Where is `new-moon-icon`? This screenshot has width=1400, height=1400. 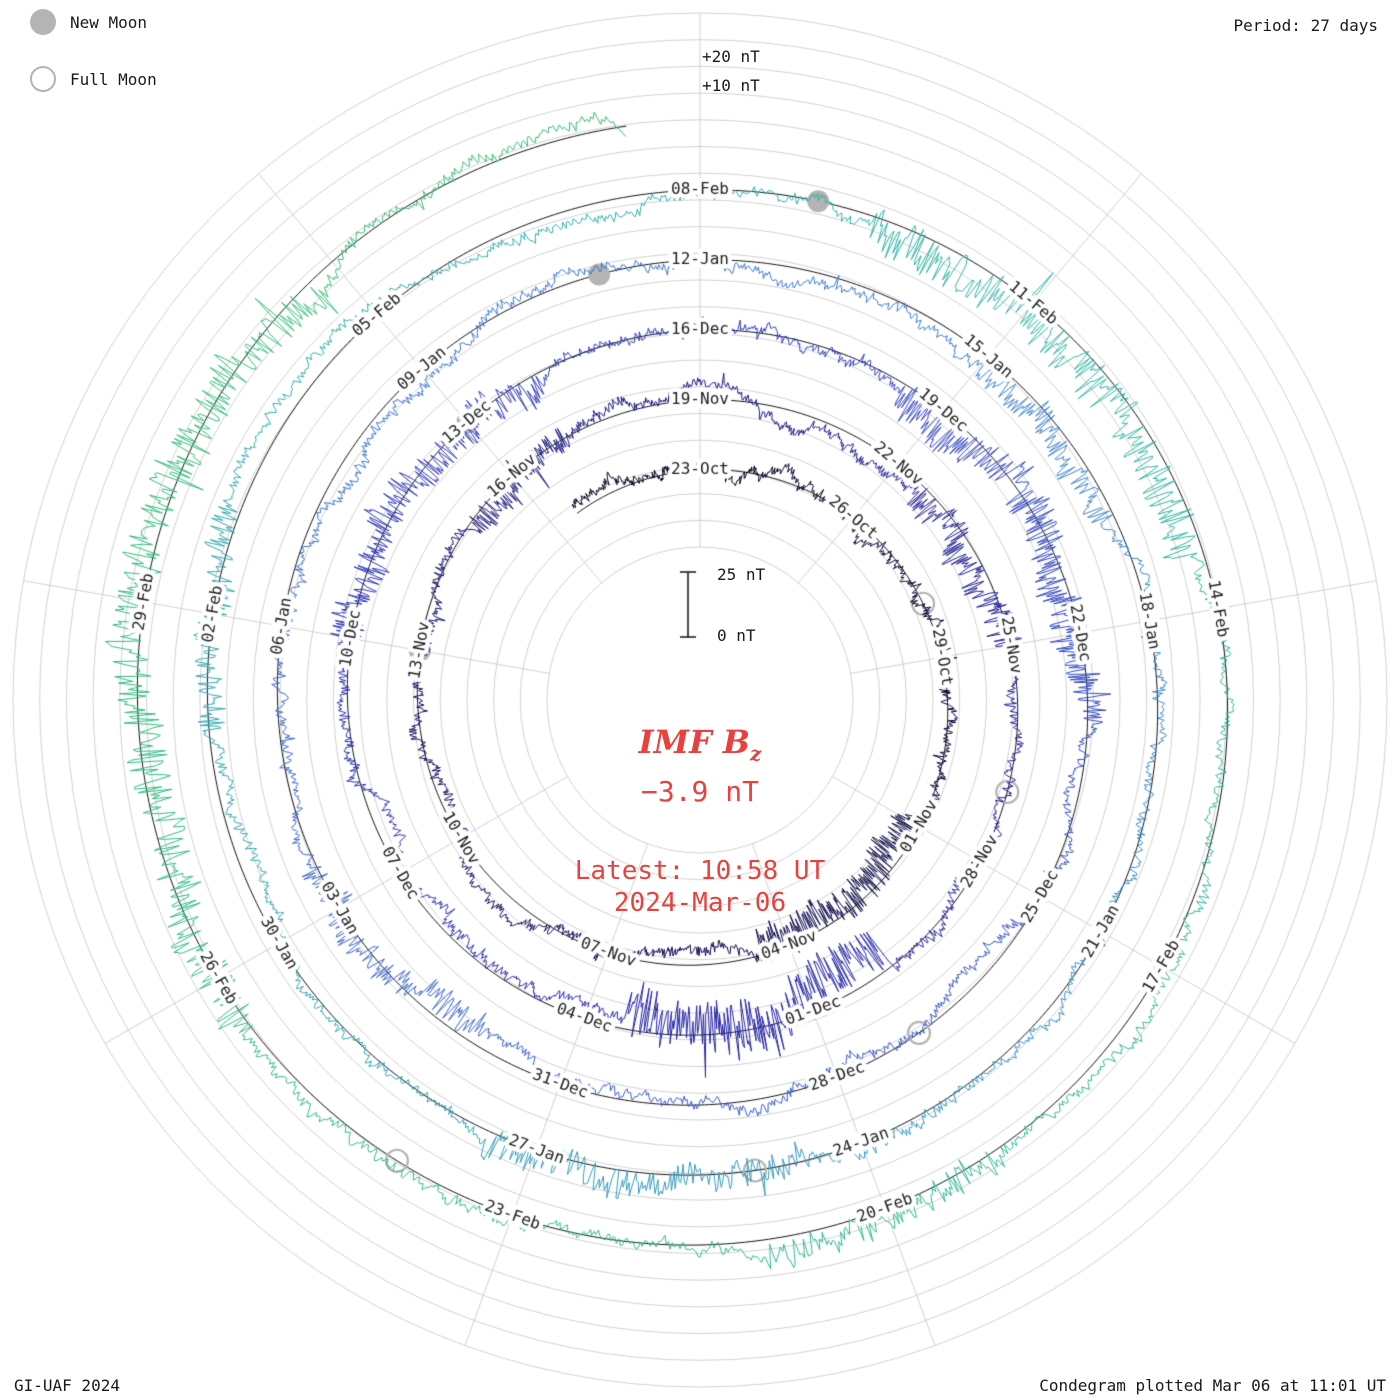
new-moon-icon is located at coordinates (43, 22).